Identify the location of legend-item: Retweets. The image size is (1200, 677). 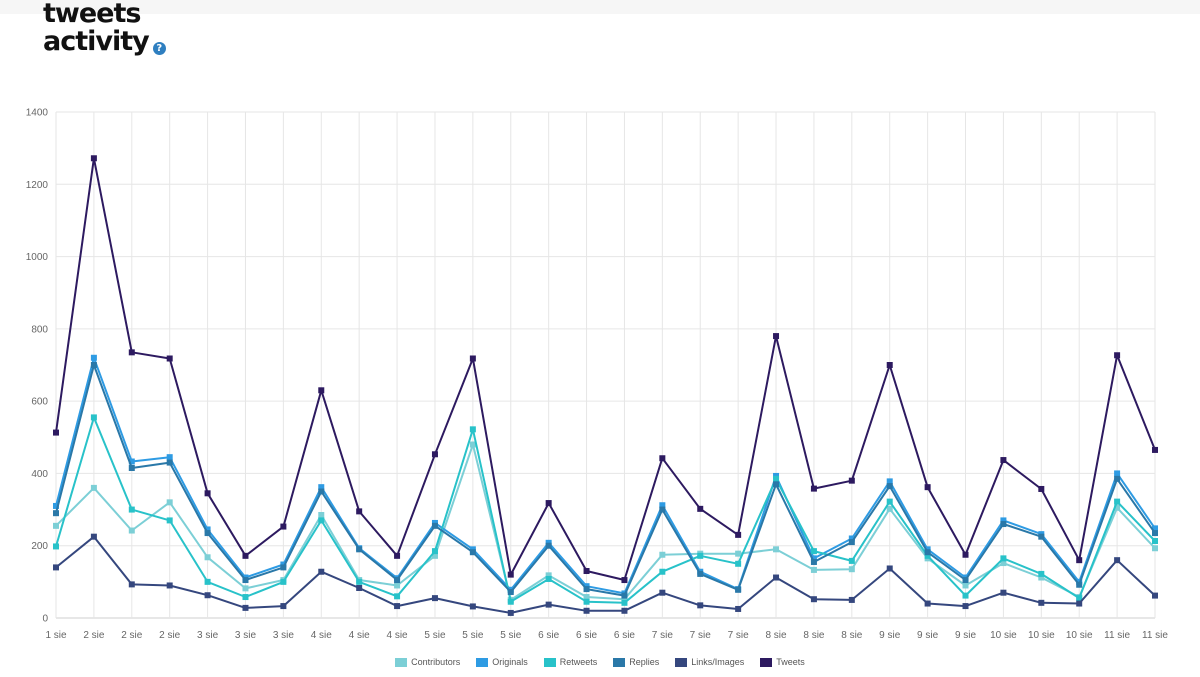
(570, 662).